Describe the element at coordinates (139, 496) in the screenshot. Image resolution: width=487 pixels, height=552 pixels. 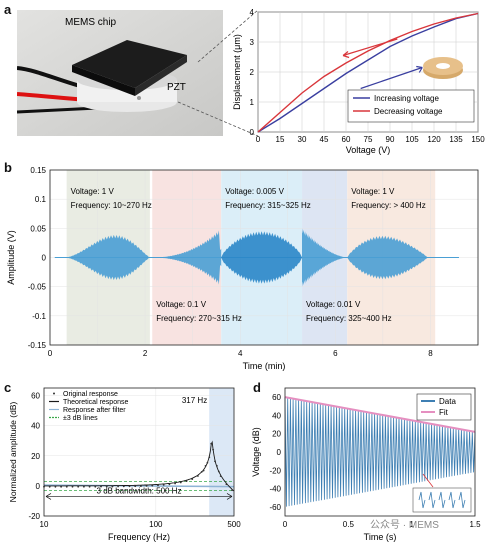
I see `bandwidth-arrowheads` at that location.